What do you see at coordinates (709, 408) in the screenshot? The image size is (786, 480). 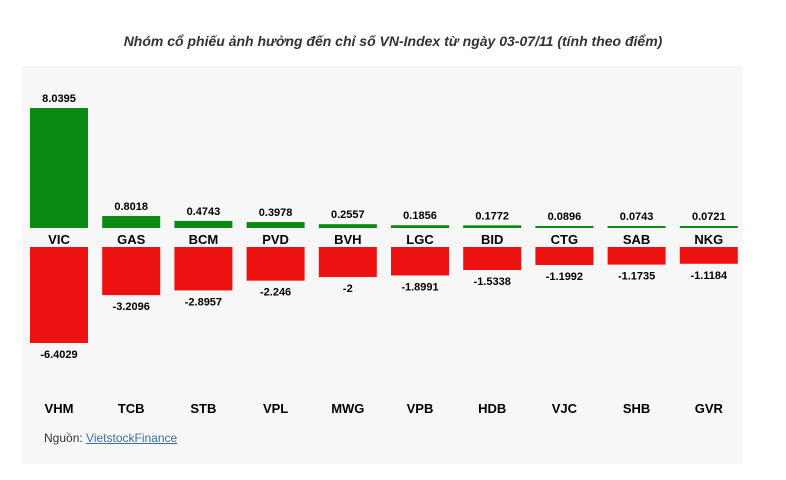 I see `negative-category-label: GVR` at bounding box center [709, 408].